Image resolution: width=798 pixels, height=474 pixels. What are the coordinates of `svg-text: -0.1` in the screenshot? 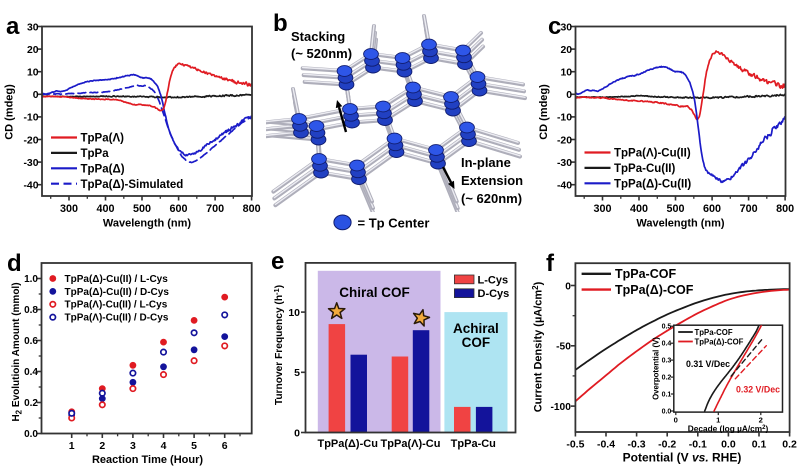 It's located at (698, 445).